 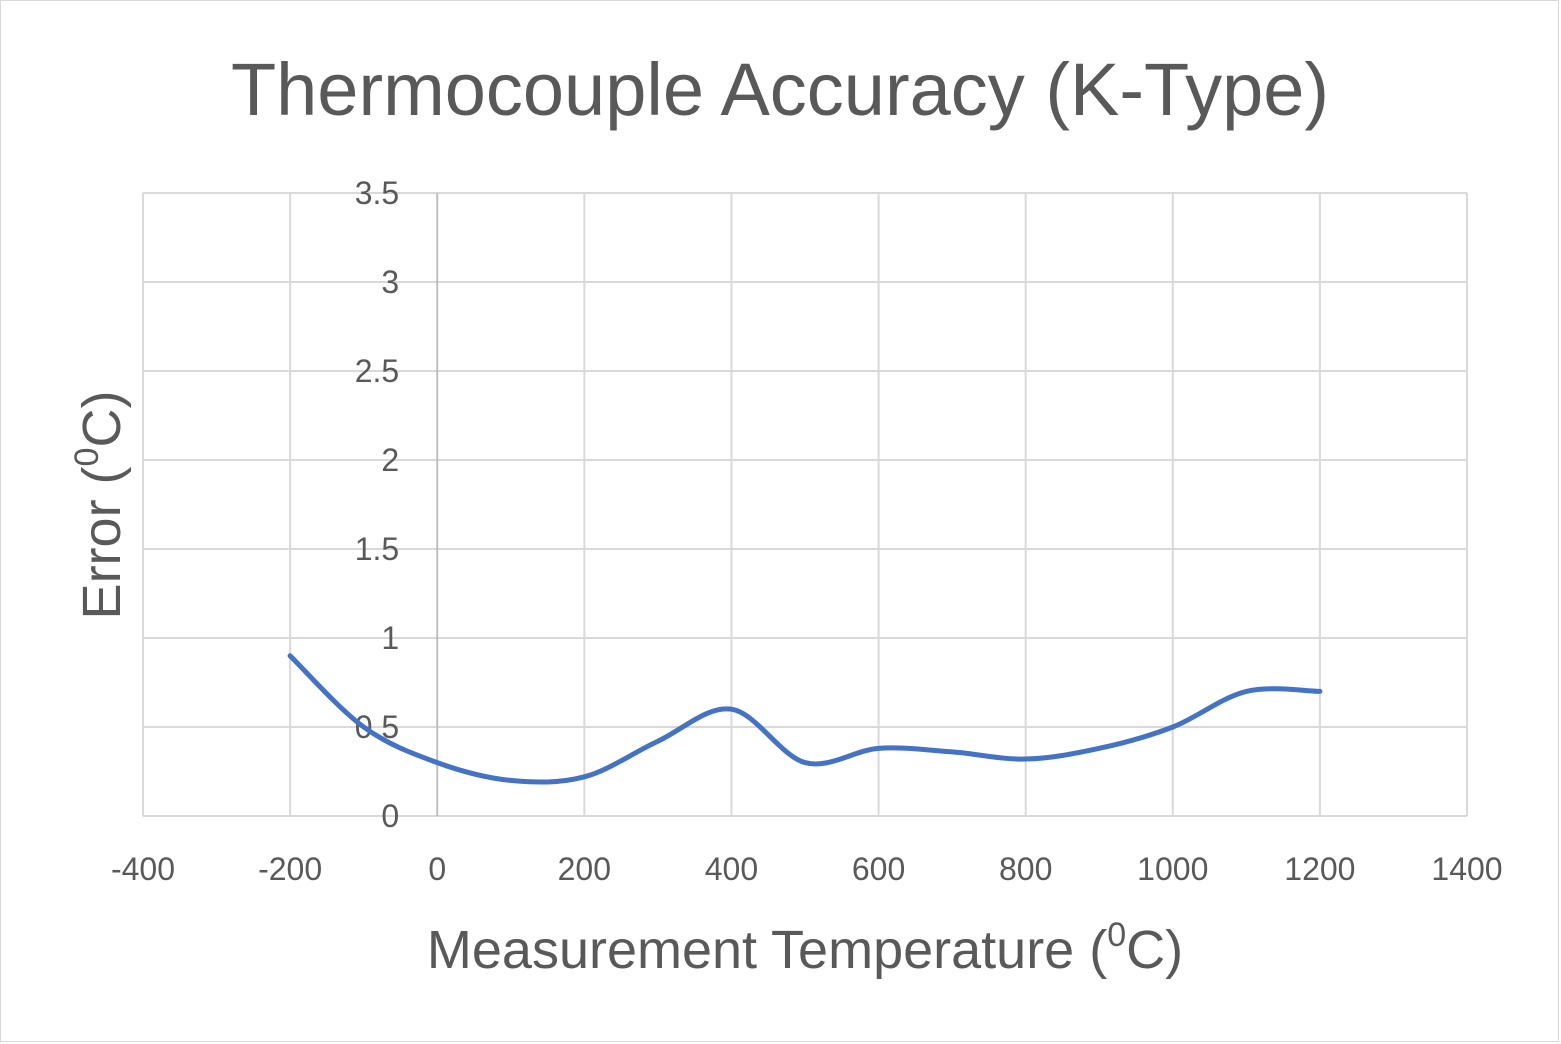 What do you see at coordinates (390, 816) in the screenshot?
I see `y-tick-label: 0` at bounding box center [390, 816].